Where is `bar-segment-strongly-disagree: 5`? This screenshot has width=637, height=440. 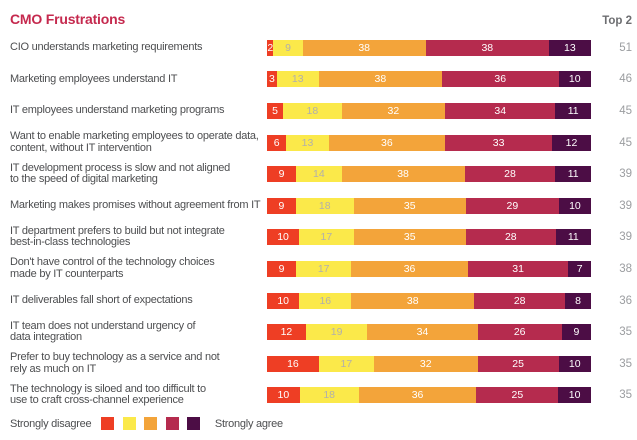 bar-segment-strongly-disagree: 5 is located at coordinates (275, 110).